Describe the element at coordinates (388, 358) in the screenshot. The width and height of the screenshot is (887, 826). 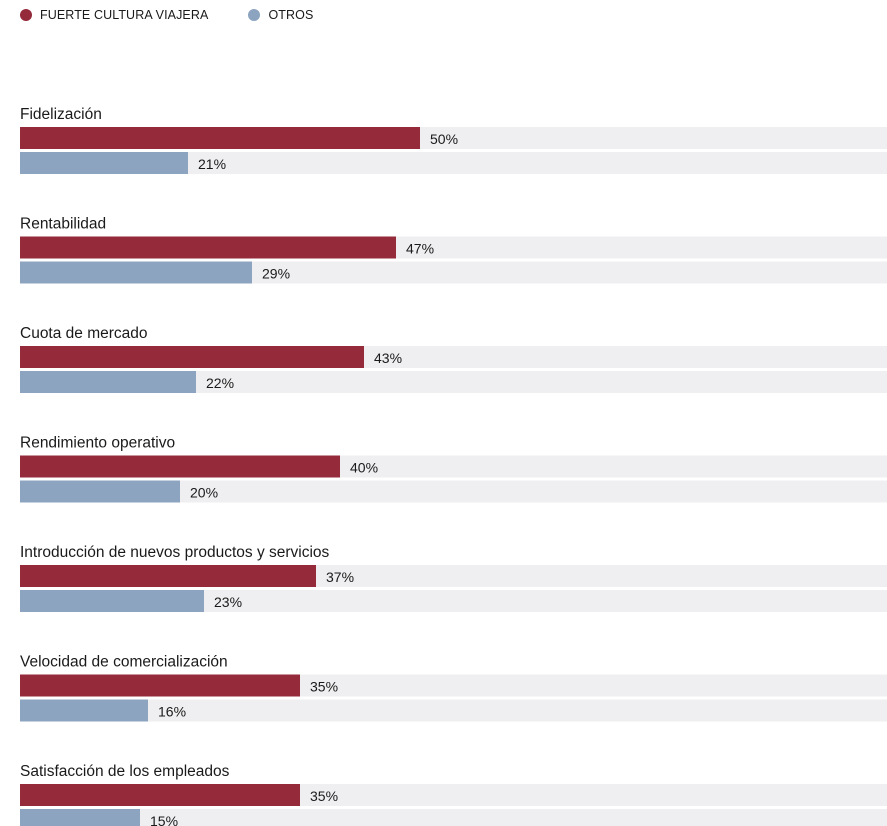
I see `data-label-fuerte-cultura-viajera-cuota-de-mercado: 43%` at that location.